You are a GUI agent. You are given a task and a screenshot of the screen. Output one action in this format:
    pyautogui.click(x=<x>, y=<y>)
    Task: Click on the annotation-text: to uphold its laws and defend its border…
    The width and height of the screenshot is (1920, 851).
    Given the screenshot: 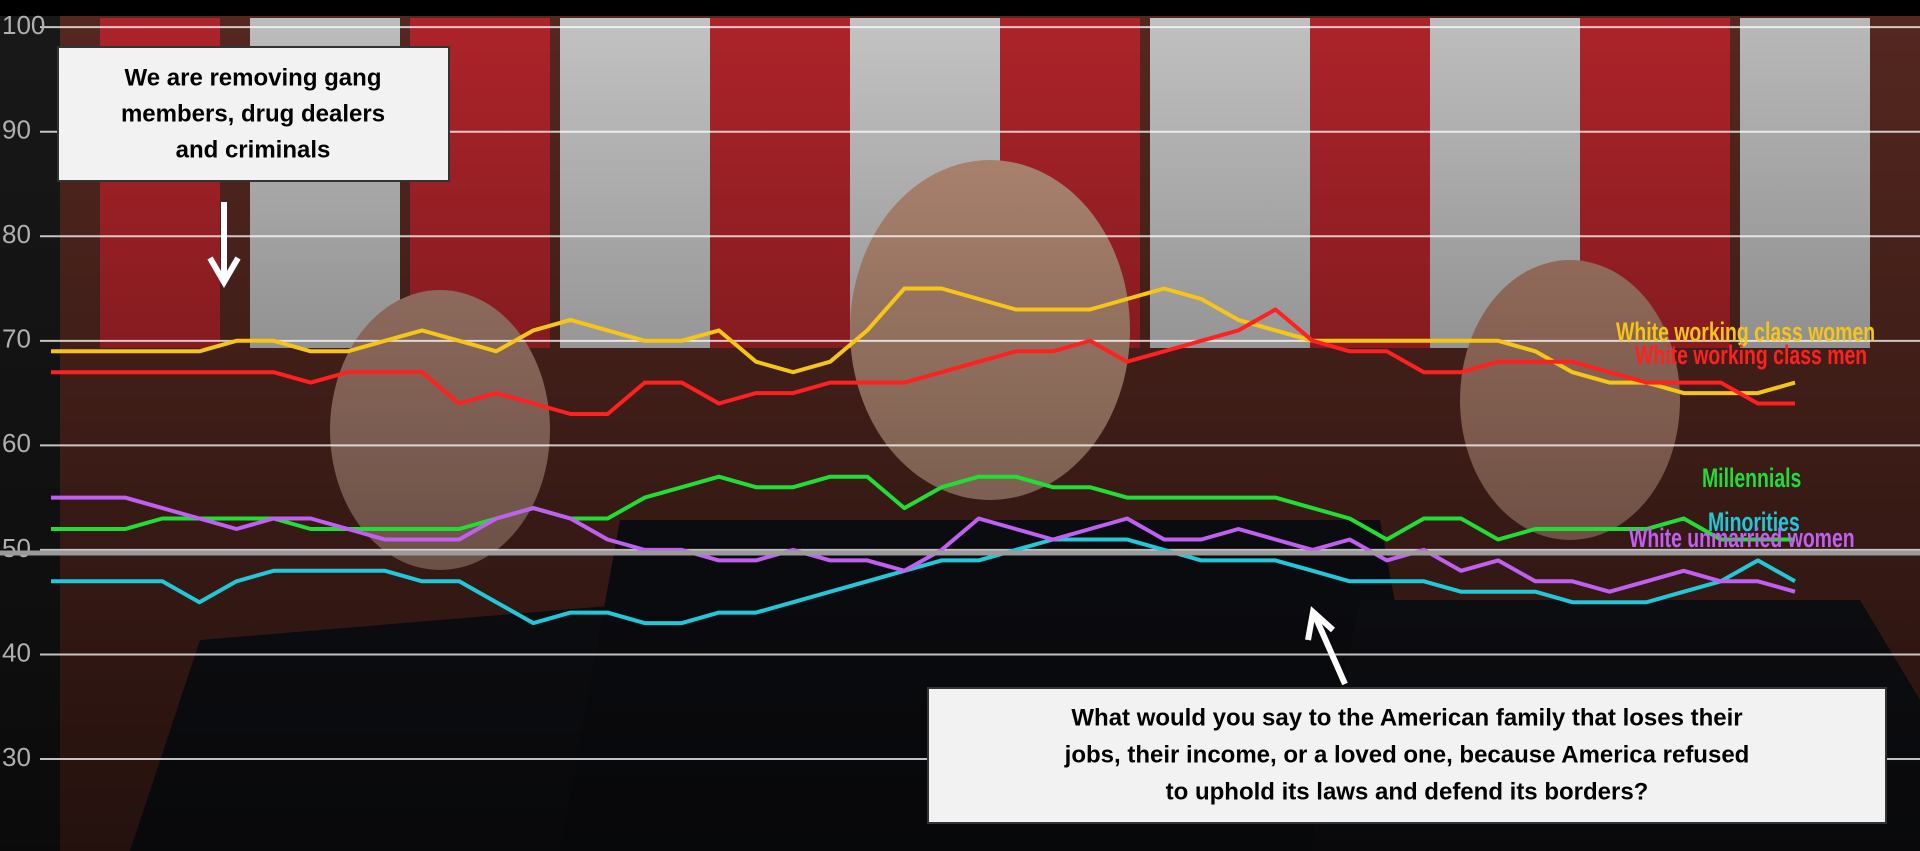 What is the action you would take?
    pyautogui.click(x=1407, y=791)
    